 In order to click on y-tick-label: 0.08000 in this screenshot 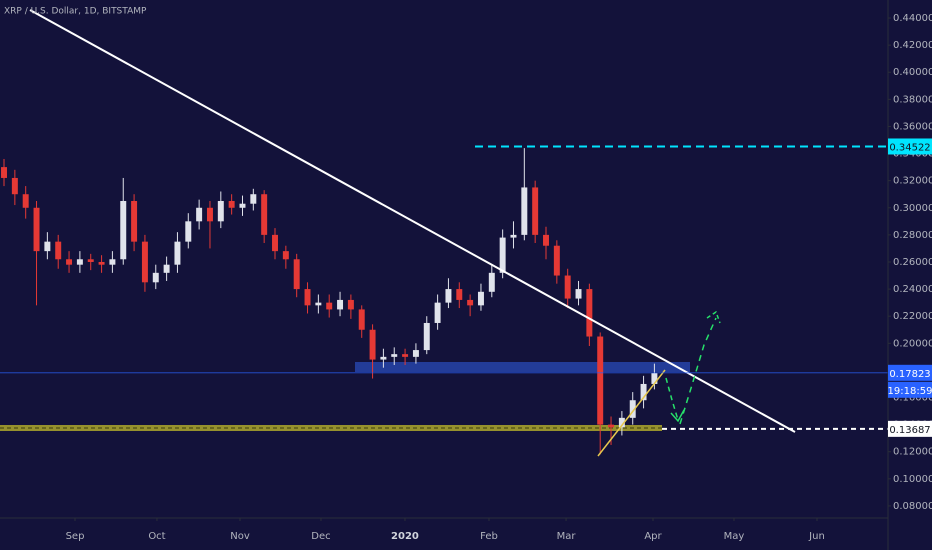, I will do `click(912, 506)`.